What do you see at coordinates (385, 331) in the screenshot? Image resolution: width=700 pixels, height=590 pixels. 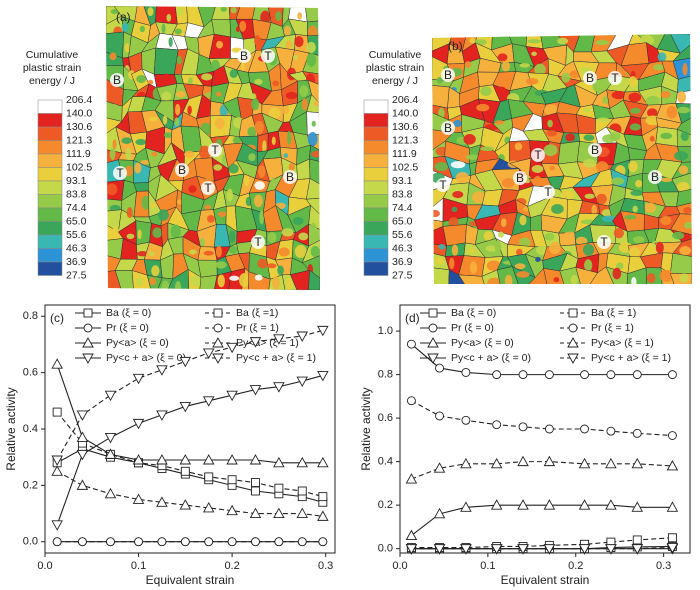 I see `y-tick-label: 1.0` at bounding box center [385, 331].